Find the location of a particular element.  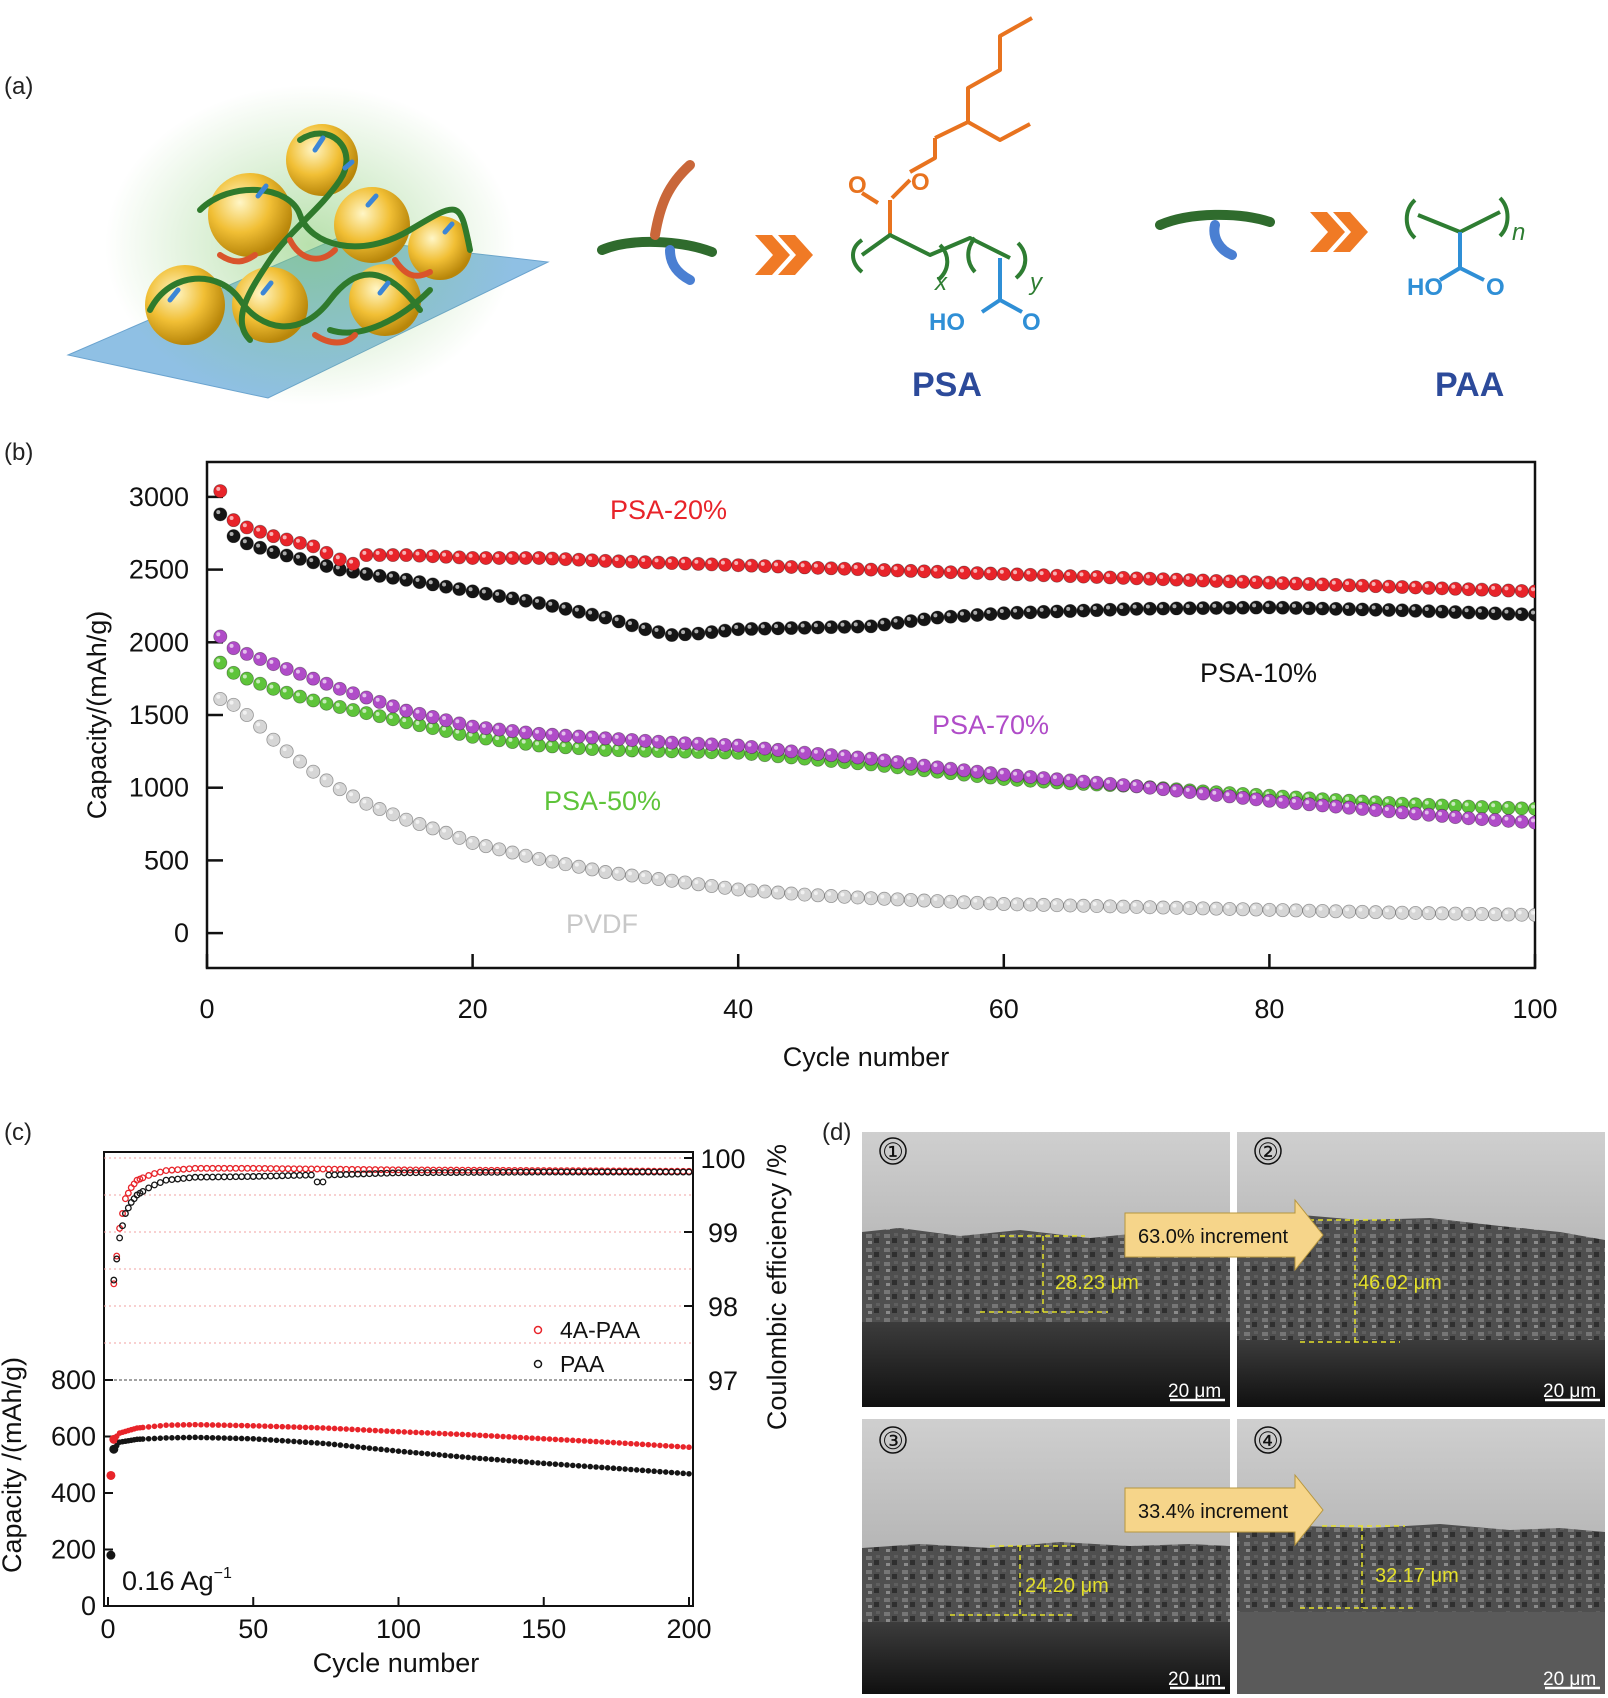

chart-c-axis: 0 50 100 150 200 0 200 400 600 800 97 98 99 100 is located at coordinates (398, 1394).